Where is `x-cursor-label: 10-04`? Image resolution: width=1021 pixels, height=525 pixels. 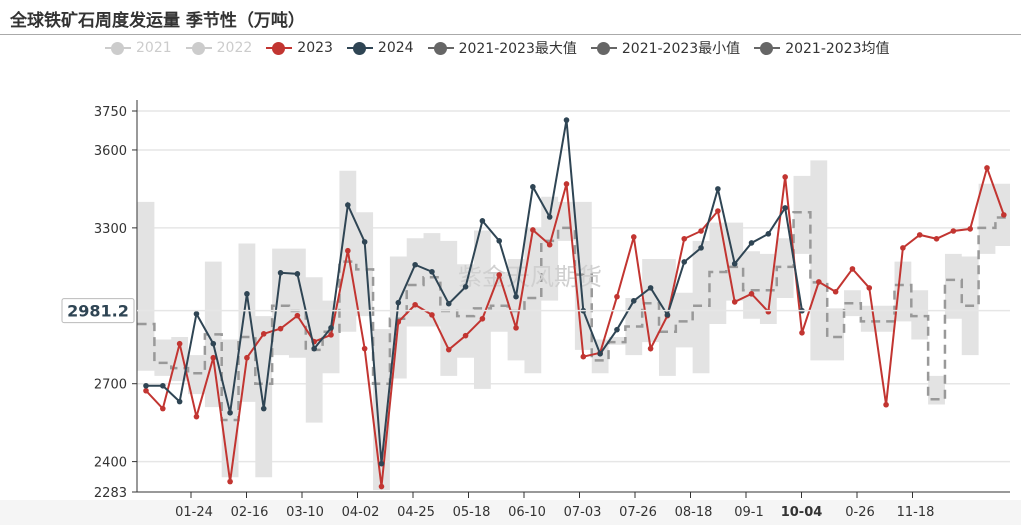
x-cursor-label: 10-04 is located at coordinates (802, 512).